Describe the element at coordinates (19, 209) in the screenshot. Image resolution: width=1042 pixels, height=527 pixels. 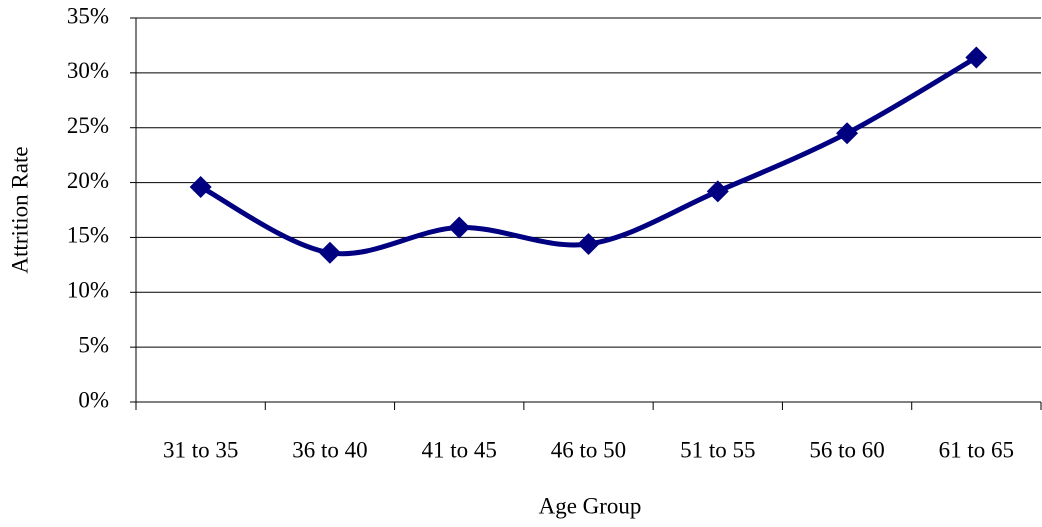
I see `y-axis-title: Attrition Rate` at that location.